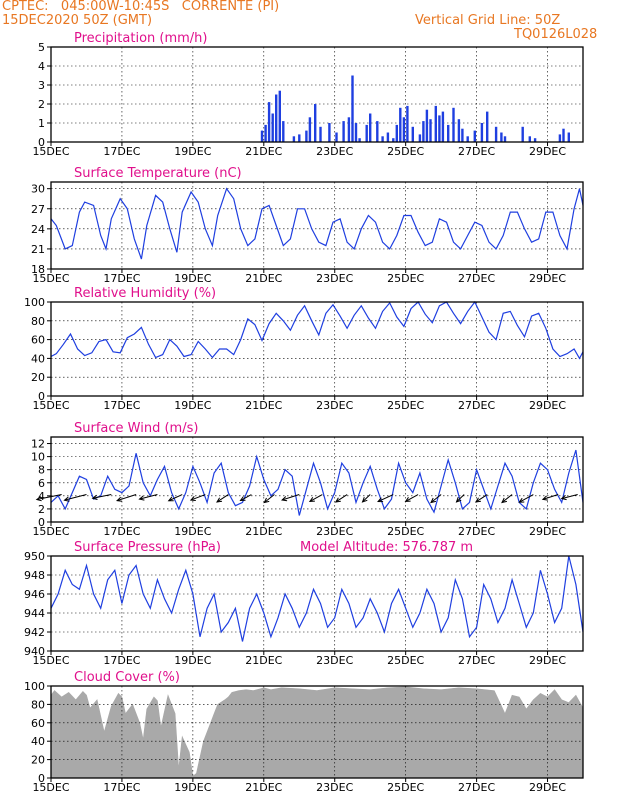 The width and height of the screenshot is (618, 800). What do you see at coordinates (127, 677) in the screenshot?
I see `cloud-cover-title: Cloud Cover (%)` at bounding box center [127, 677].